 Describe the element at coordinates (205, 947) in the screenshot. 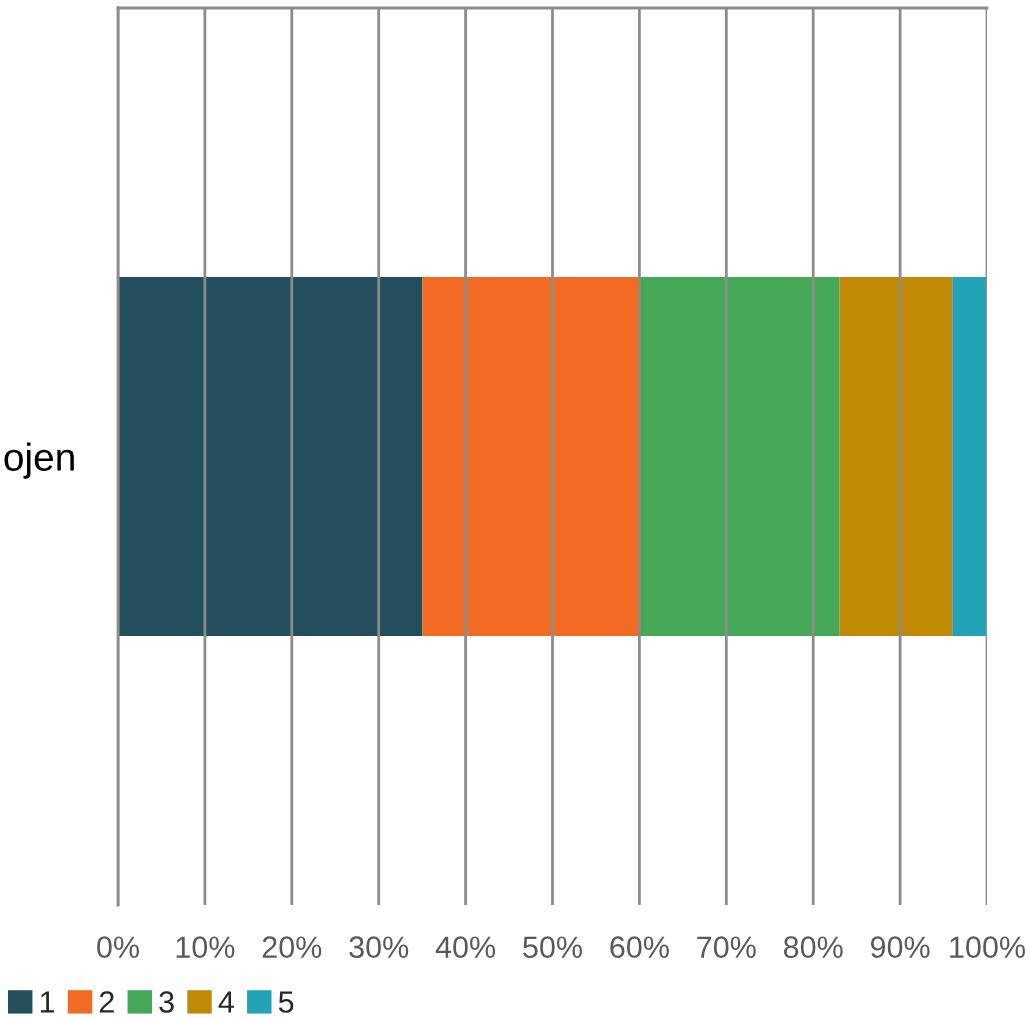

I see `x-tick-label: 10%` at that location.